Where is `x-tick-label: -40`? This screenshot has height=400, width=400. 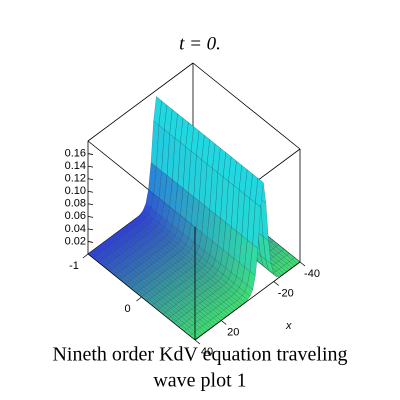
x-tick-label: -40 is located at coordinates (312, 274).